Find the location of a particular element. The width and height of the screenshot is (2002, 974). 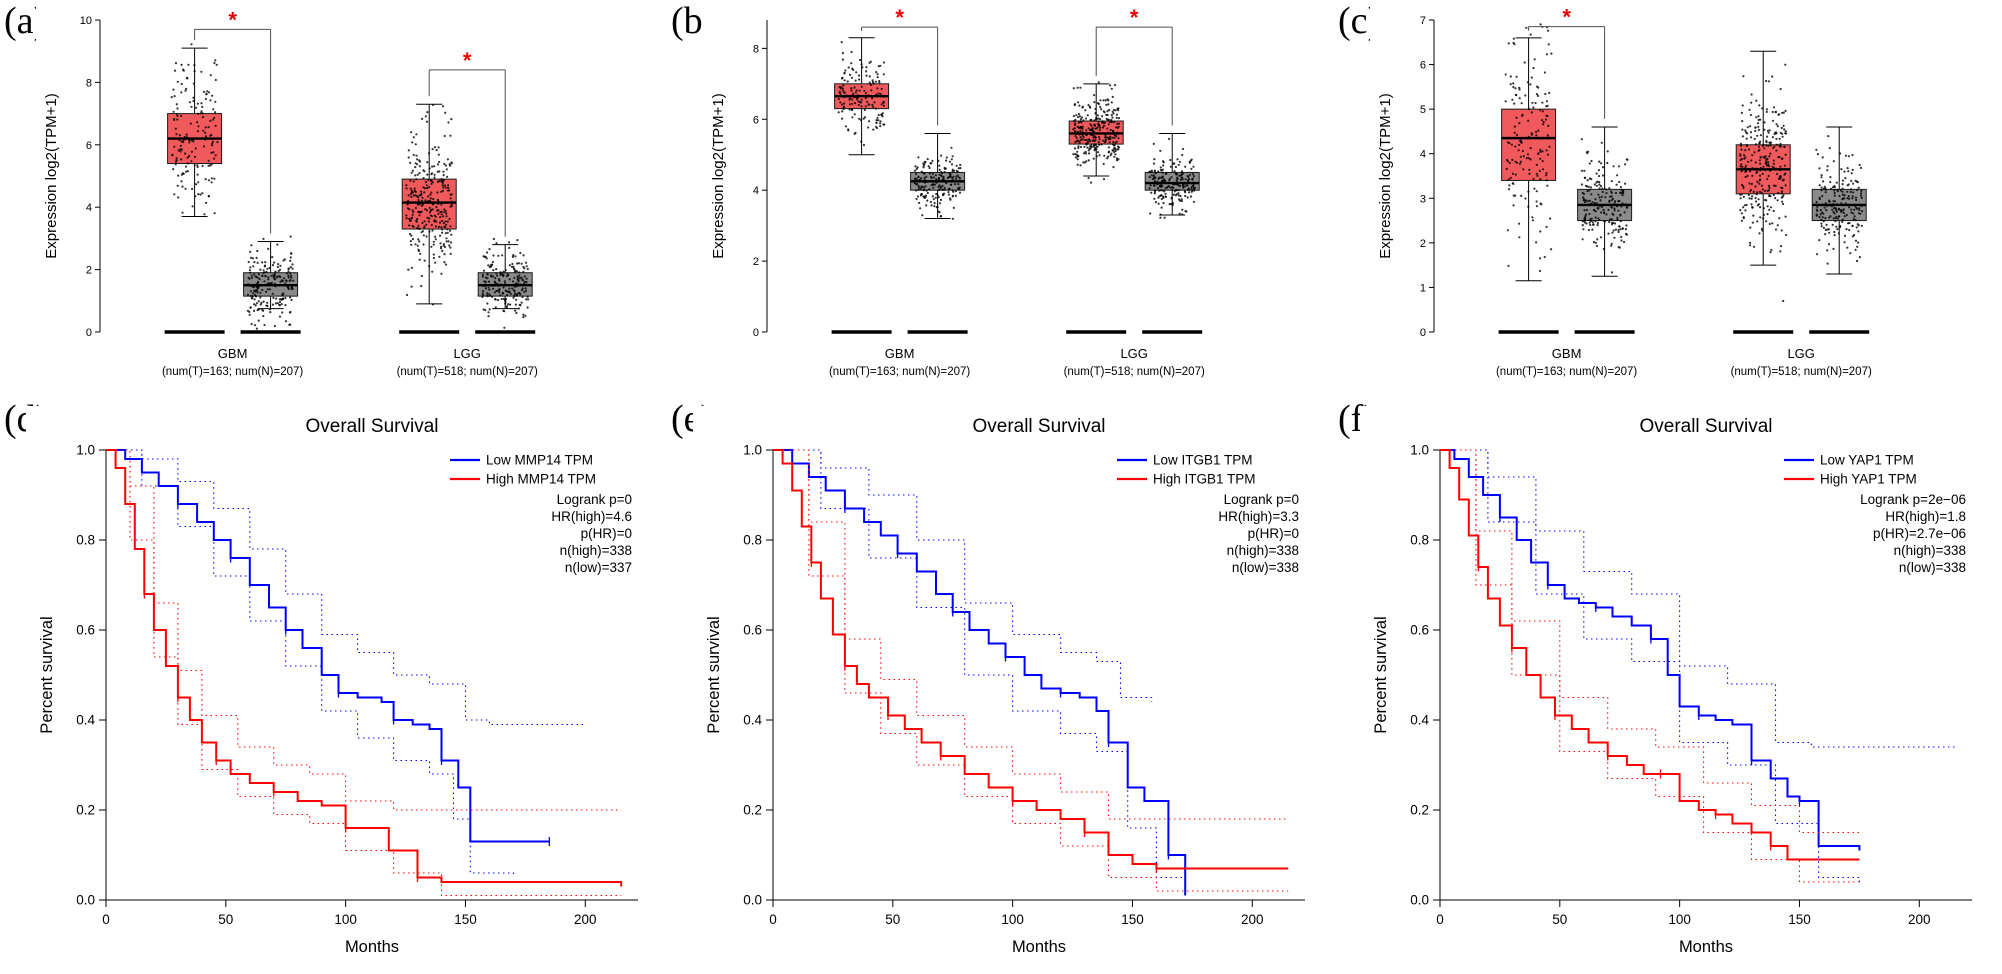

svg-text: HR(high)=4.6 is located at coordinates (591, 516).